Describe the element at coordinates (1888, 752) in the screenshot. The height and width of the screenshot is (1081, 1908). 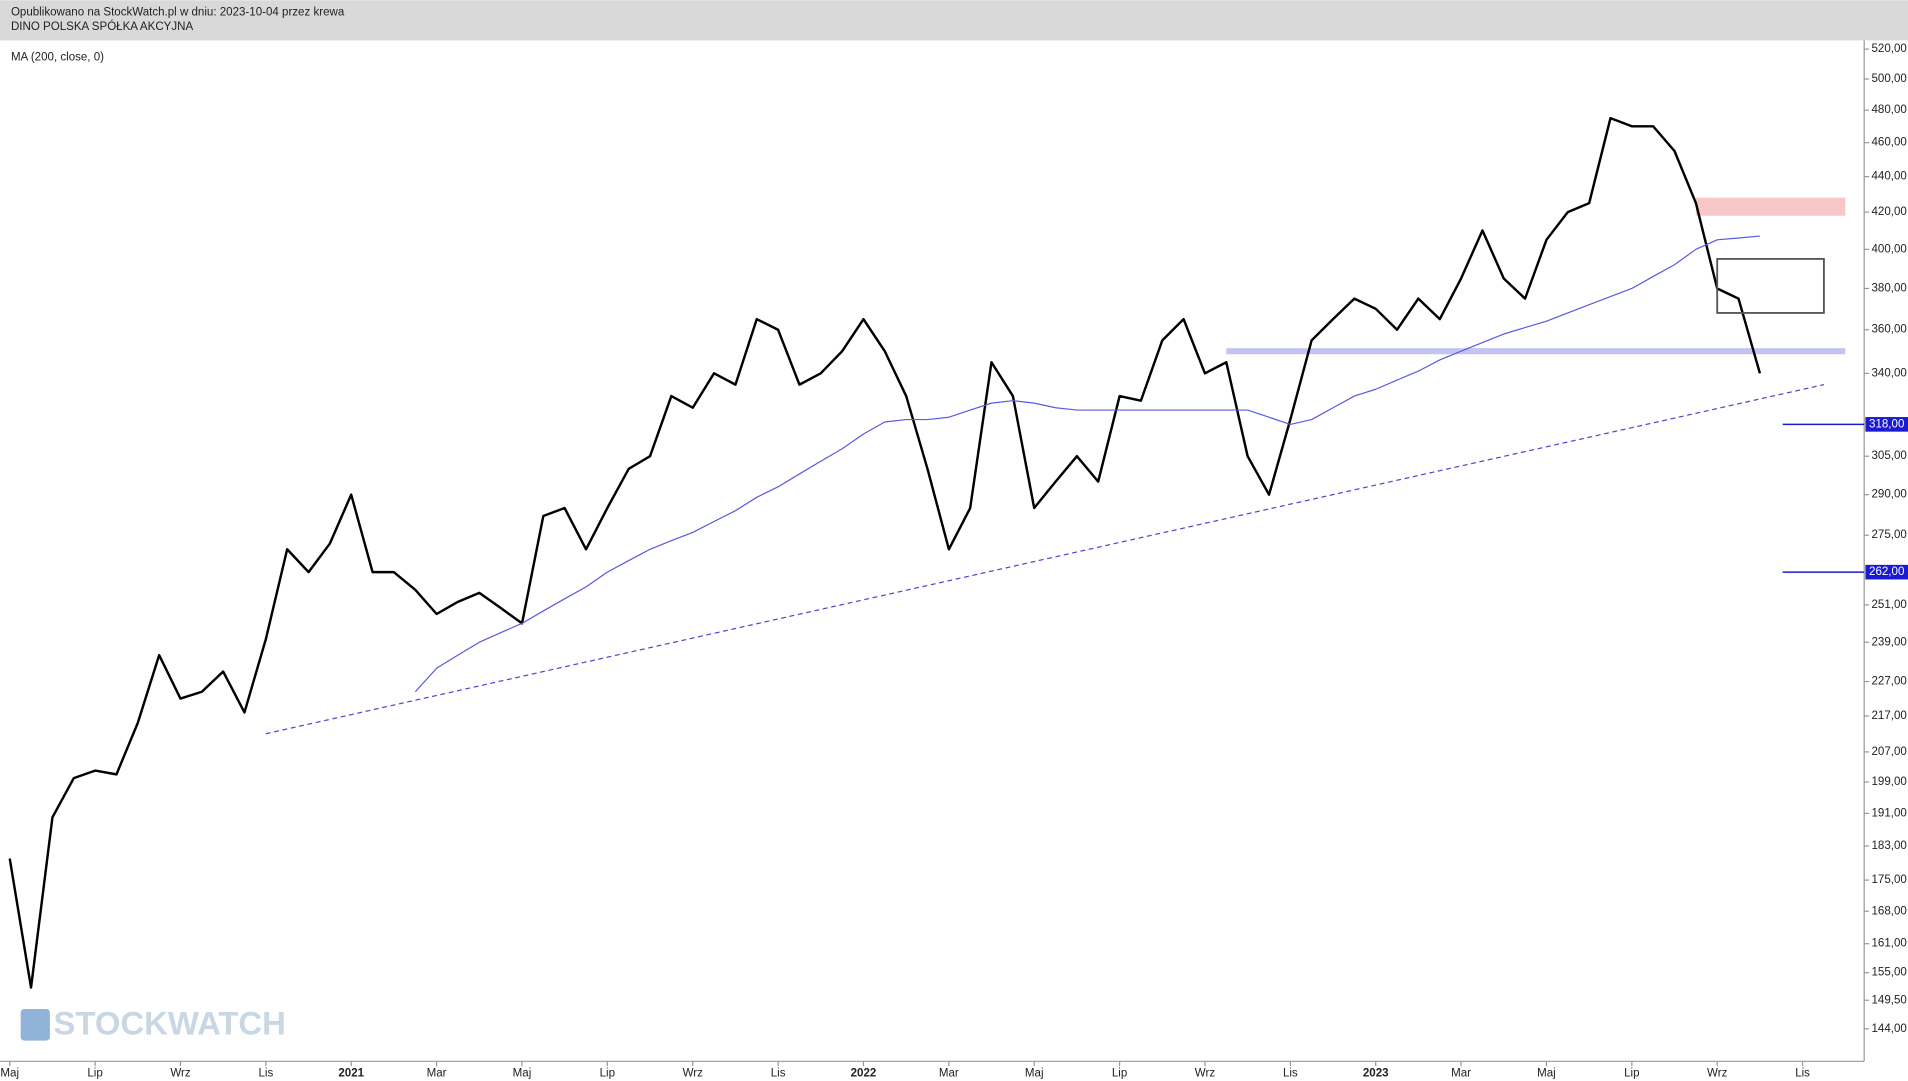
I see `y-tick-label: 207,00` at that location.